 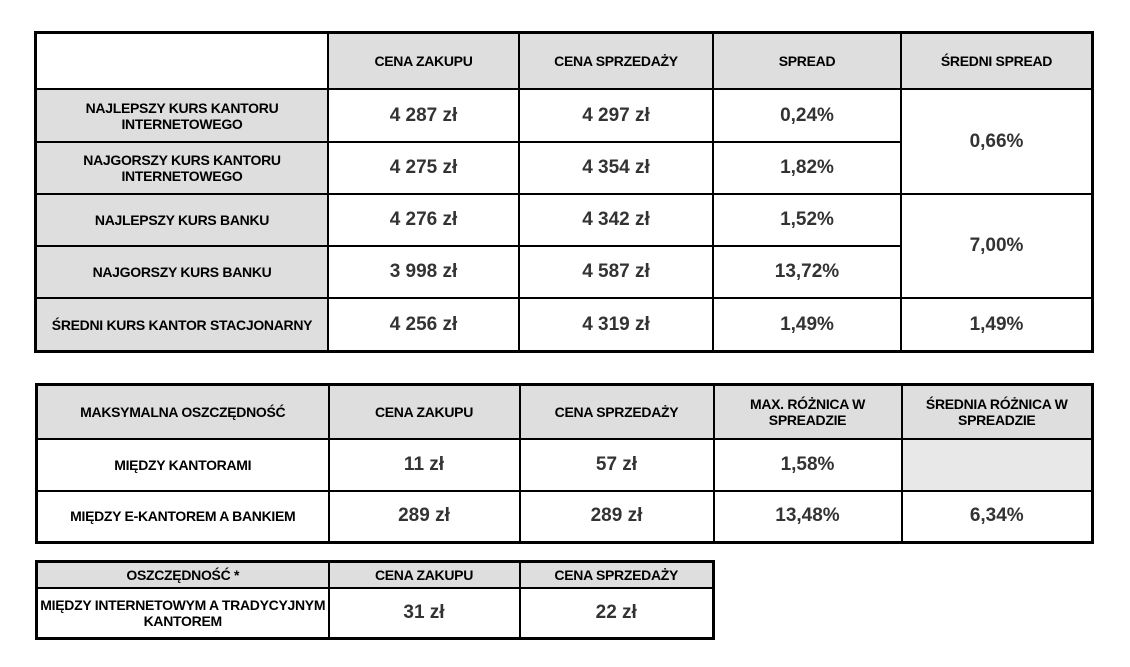 What do you see at coordinates (807, 272) in the screenshot?
I see `spread-value: 13,72%` at bounding box center [807, 272].